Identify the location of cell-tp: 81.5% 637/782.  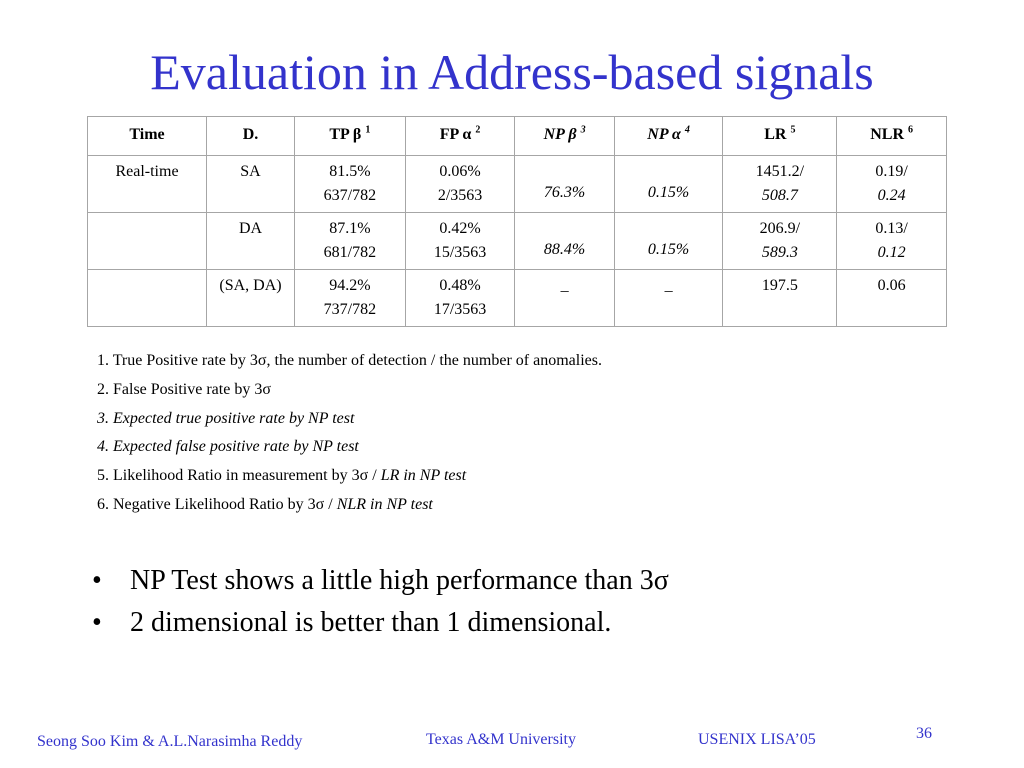
(349, 184).